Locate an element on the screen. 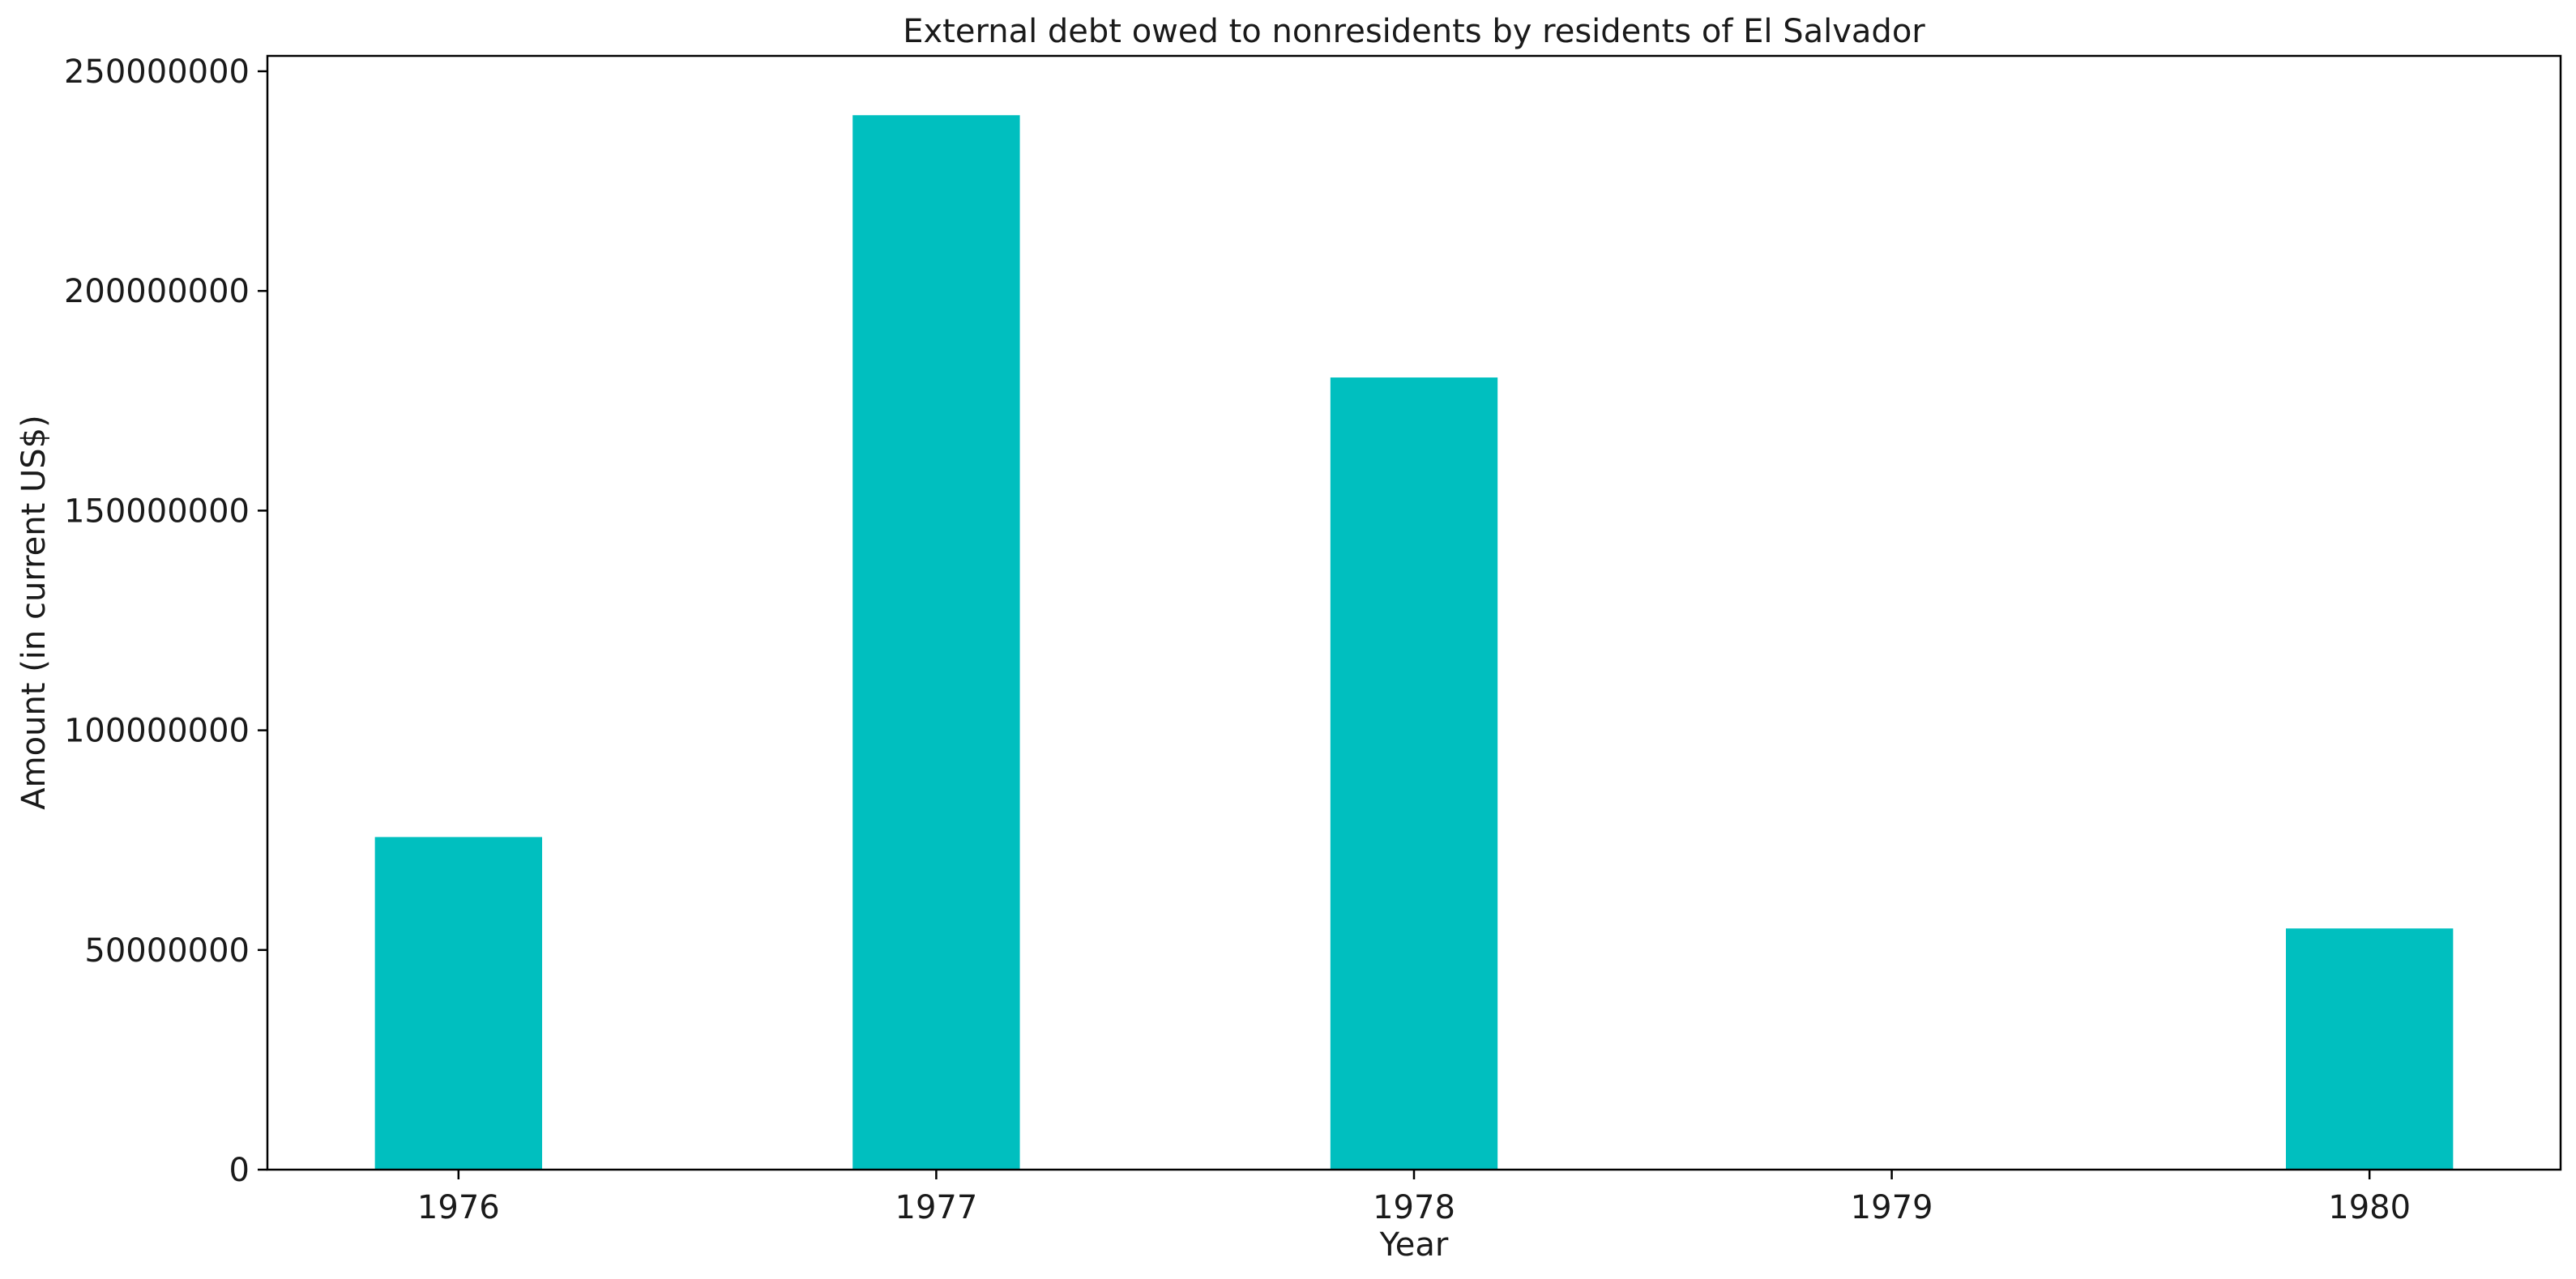 This screenshot has width=2576, height=1279. y-tick-label: 50000000 is located at coordinates (167, 951).